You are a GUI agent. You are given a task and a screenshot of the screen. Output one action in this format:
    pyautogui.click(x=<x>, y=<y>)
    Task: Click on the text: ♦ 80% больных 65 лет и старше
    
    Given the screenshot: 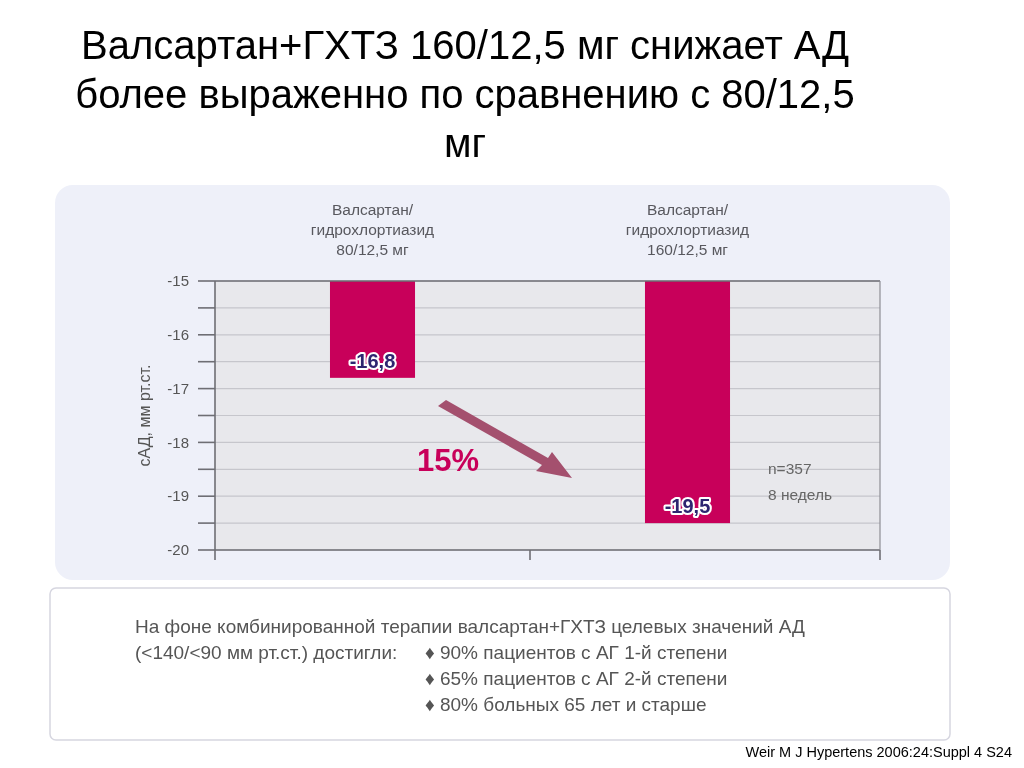 What is the action you would take?
    pyautogui.click(x=566, y=704)
    